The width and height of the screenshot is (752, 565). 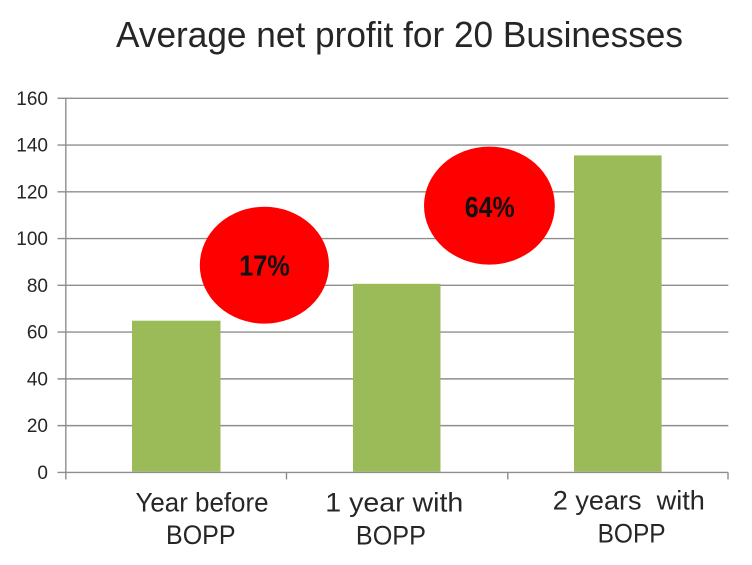 What do you see at coordinates (37, 333) in the screenshot?
I see `svg-text: 60` at bounding box center [37, 333].